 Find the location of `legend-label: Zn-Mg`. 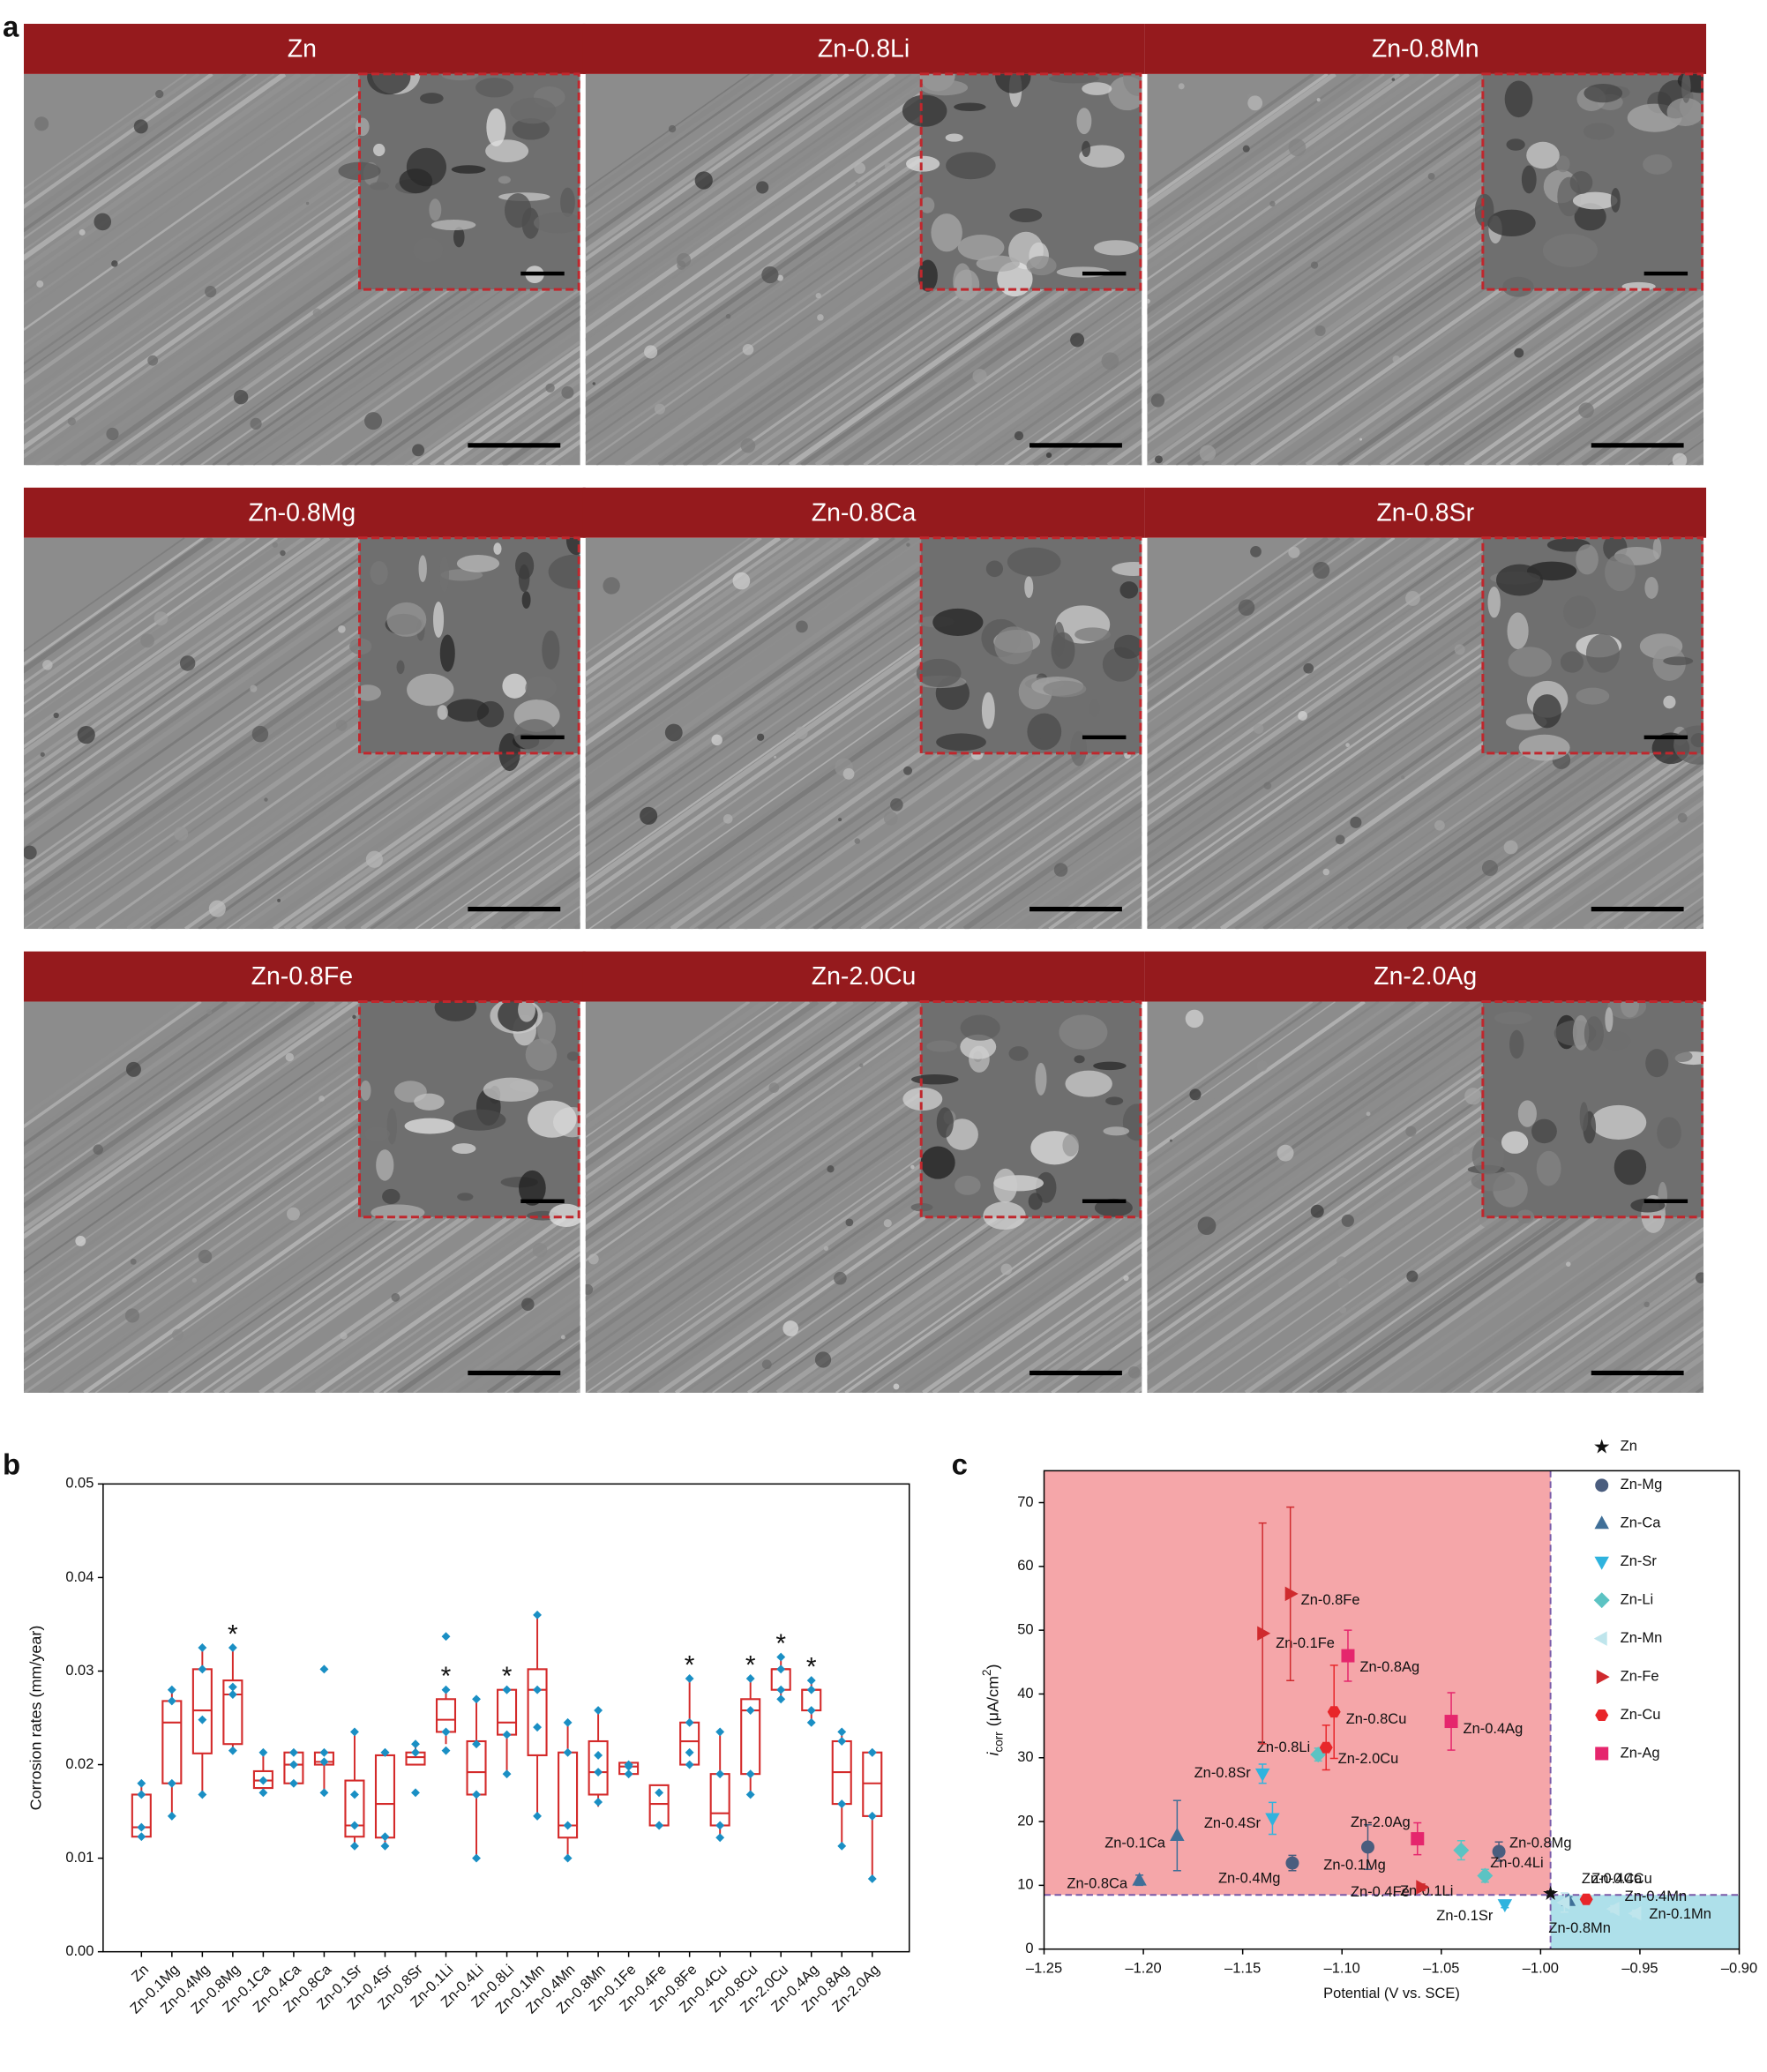

legend-label: Zn-Mg is located at coordinates (1642, 1484).